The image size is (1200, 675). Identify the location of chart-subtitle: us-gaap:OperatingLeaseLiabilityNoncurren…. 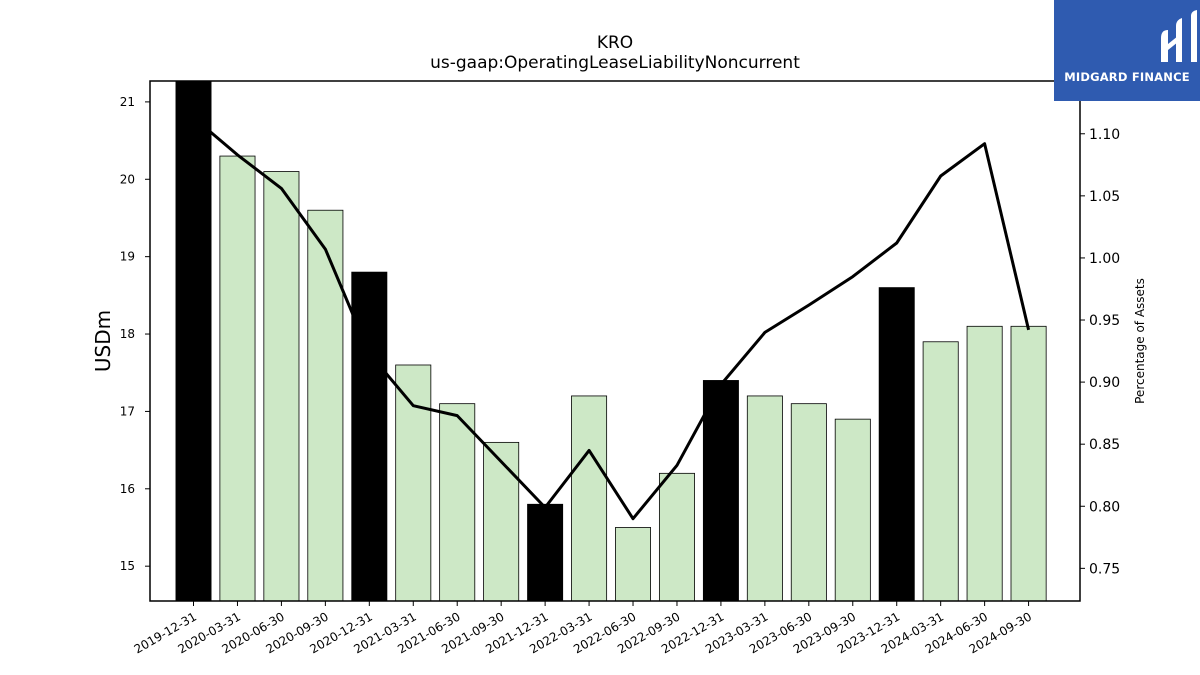
(615, 63).